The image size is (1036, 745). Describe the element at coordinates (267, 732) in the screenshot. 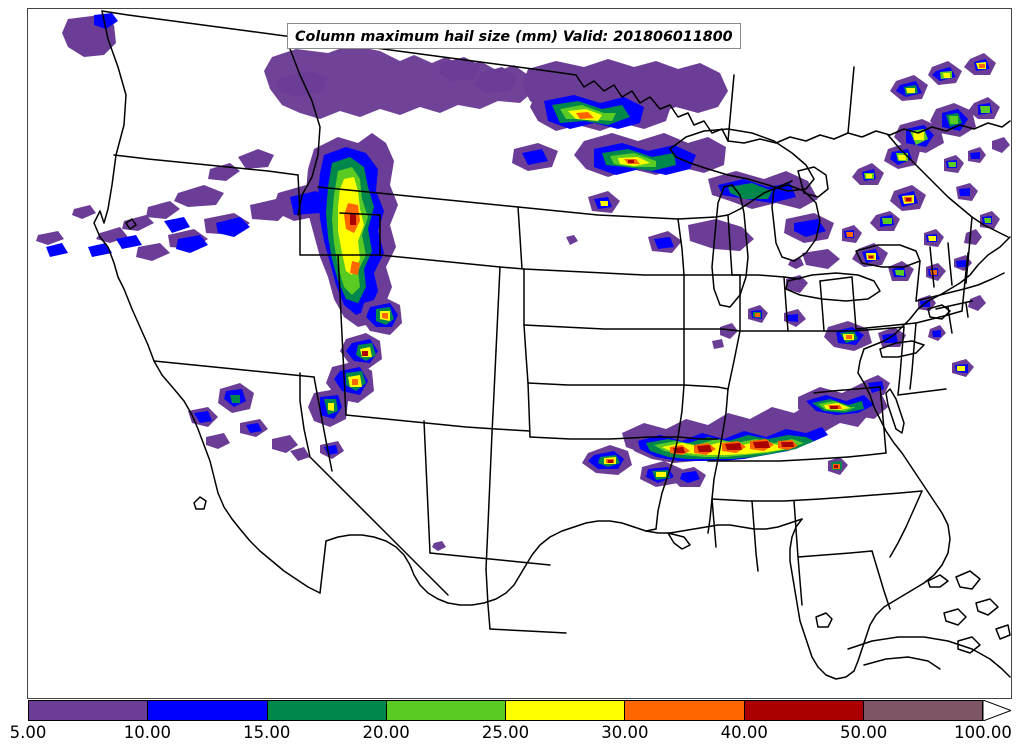

I see `colorbar-tick-15.00: 15.00` at that location.